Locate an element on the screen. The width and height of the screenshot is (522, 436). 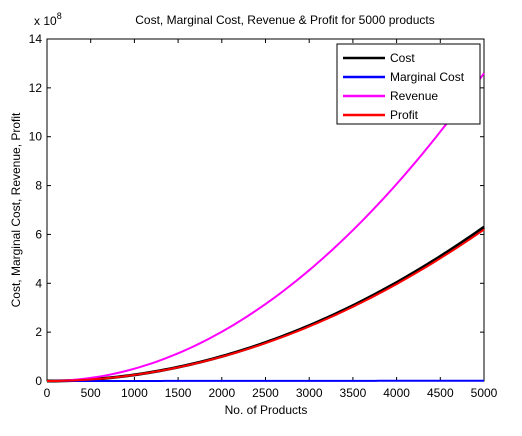
y-tick-label: 10 is located at coordinates (36, 137).